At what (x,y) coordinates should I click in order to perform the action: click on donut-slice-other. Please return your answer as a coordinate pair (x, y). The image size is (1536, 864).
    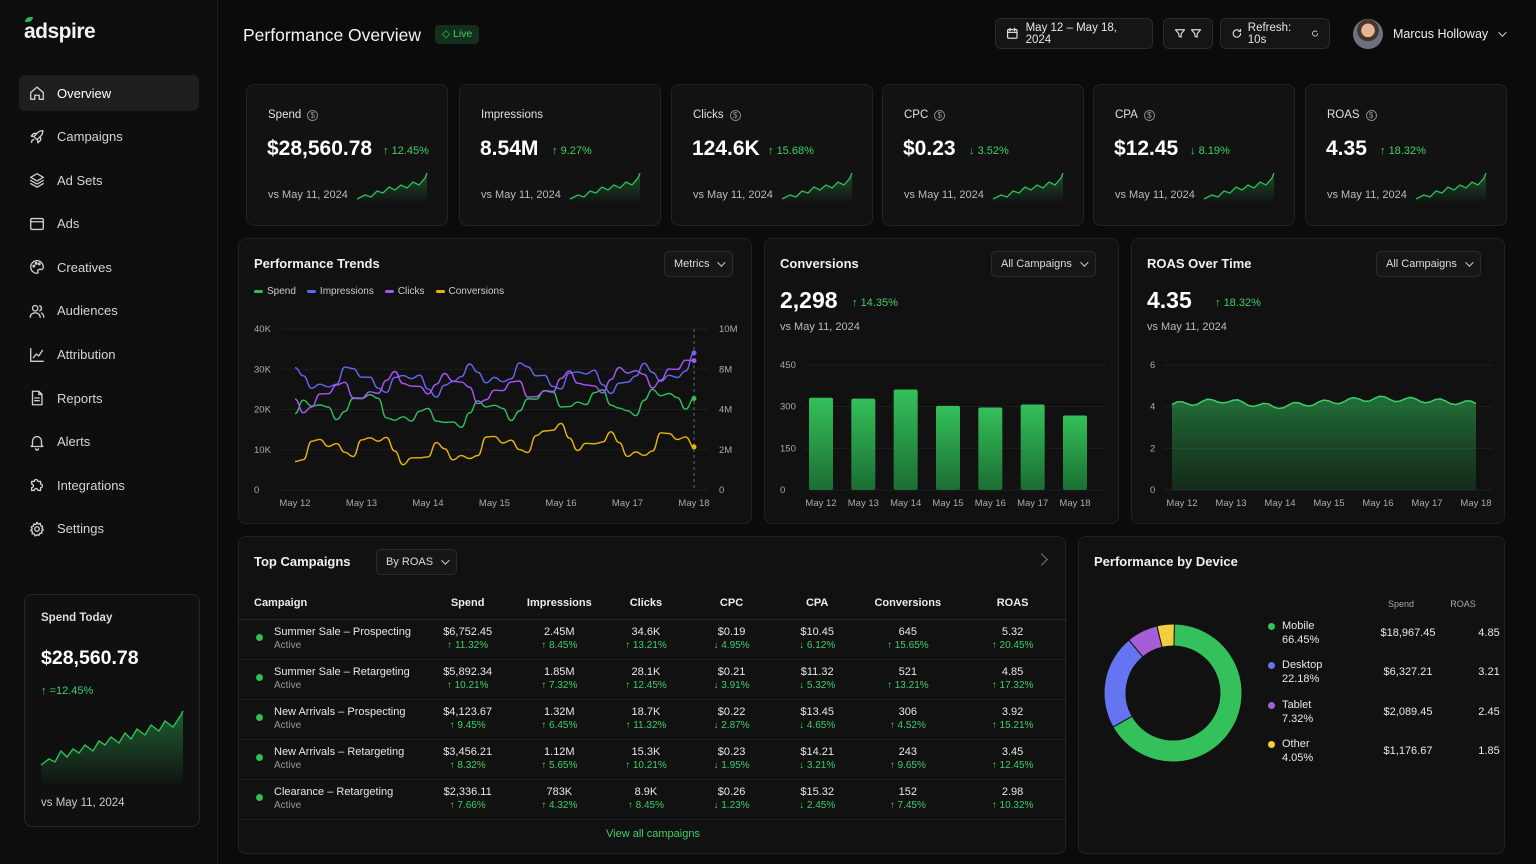
    Looking at the image, I should click on (1165, 635).